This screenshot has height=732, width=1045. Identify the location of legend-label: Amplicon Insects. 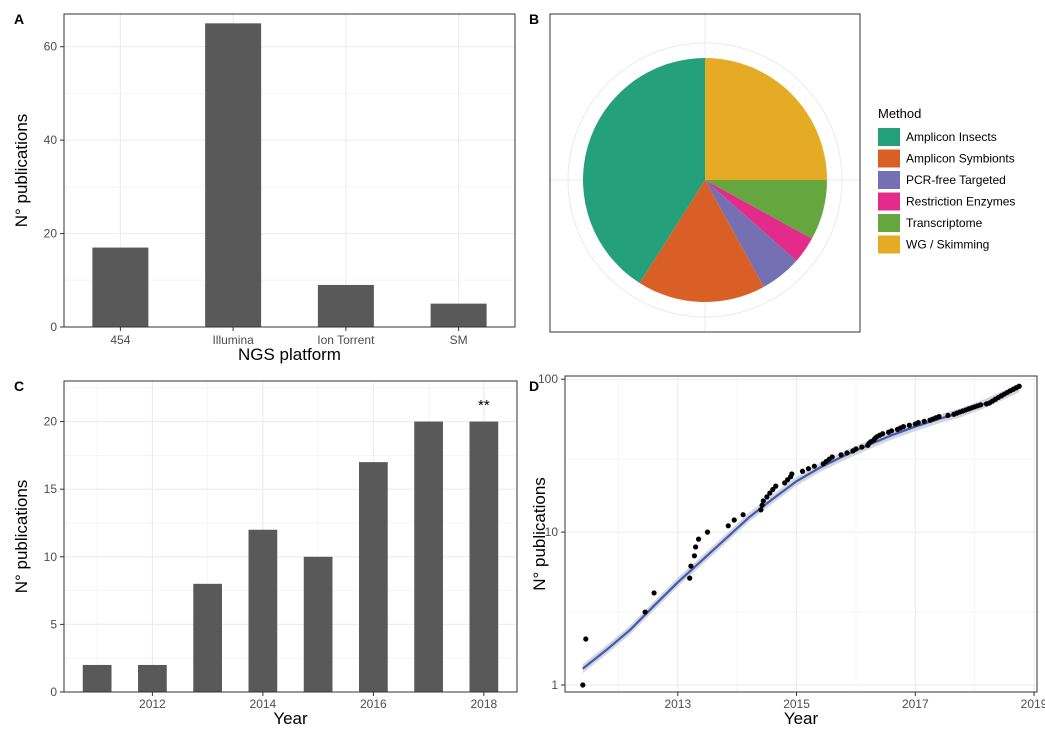
(951, 137).